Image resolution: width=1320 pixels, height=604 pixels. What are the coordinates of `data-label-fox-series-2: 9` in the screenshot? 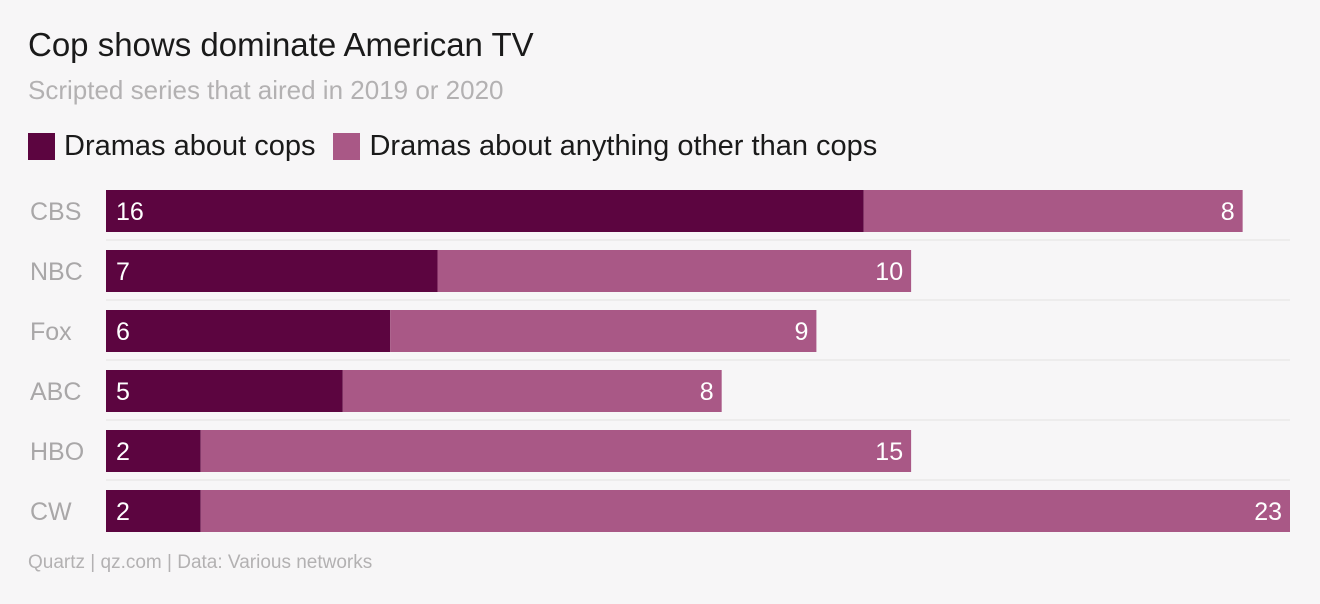 It's located at (801, 332).